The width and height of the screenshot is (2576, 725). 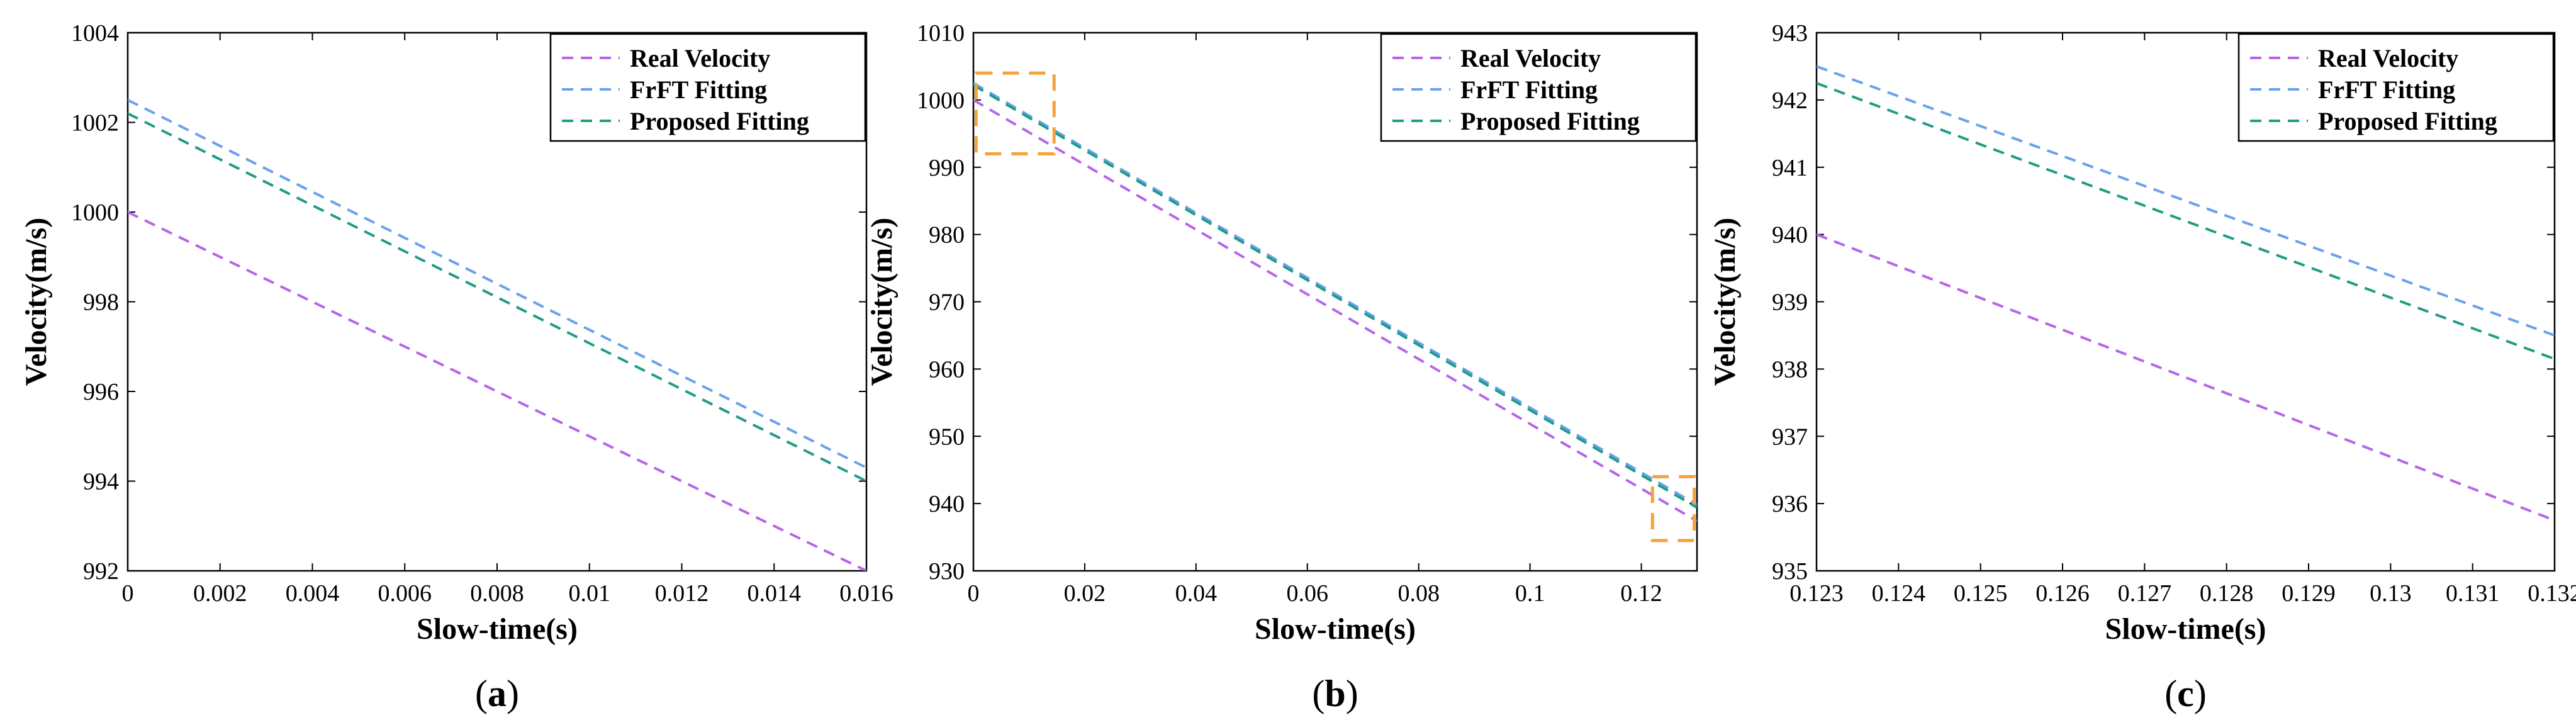 I want to click on x-tick-label: 0.126, so click(x=2063, y=593).